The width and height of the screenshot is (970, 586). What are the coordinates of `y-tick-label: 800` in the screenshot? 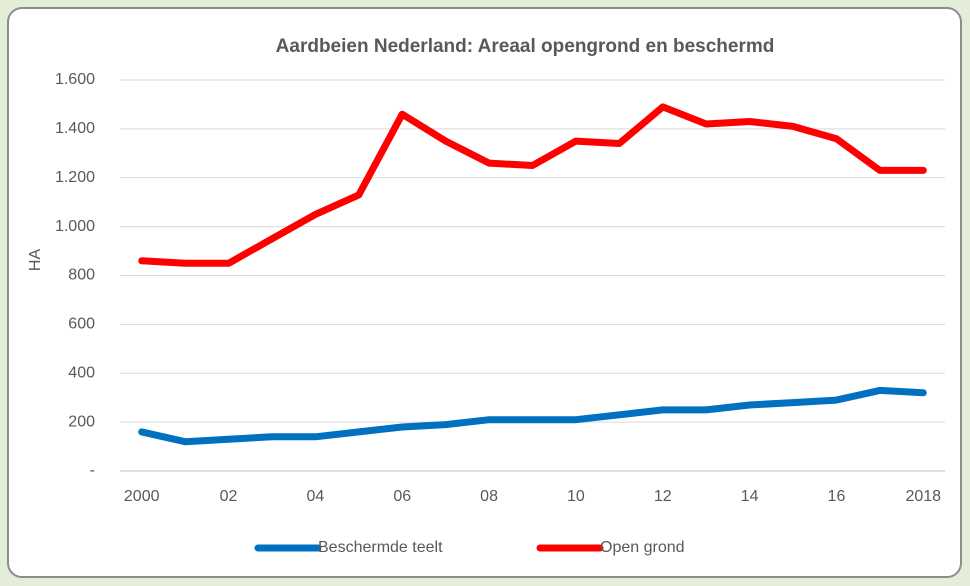 It's located at (81, 275).